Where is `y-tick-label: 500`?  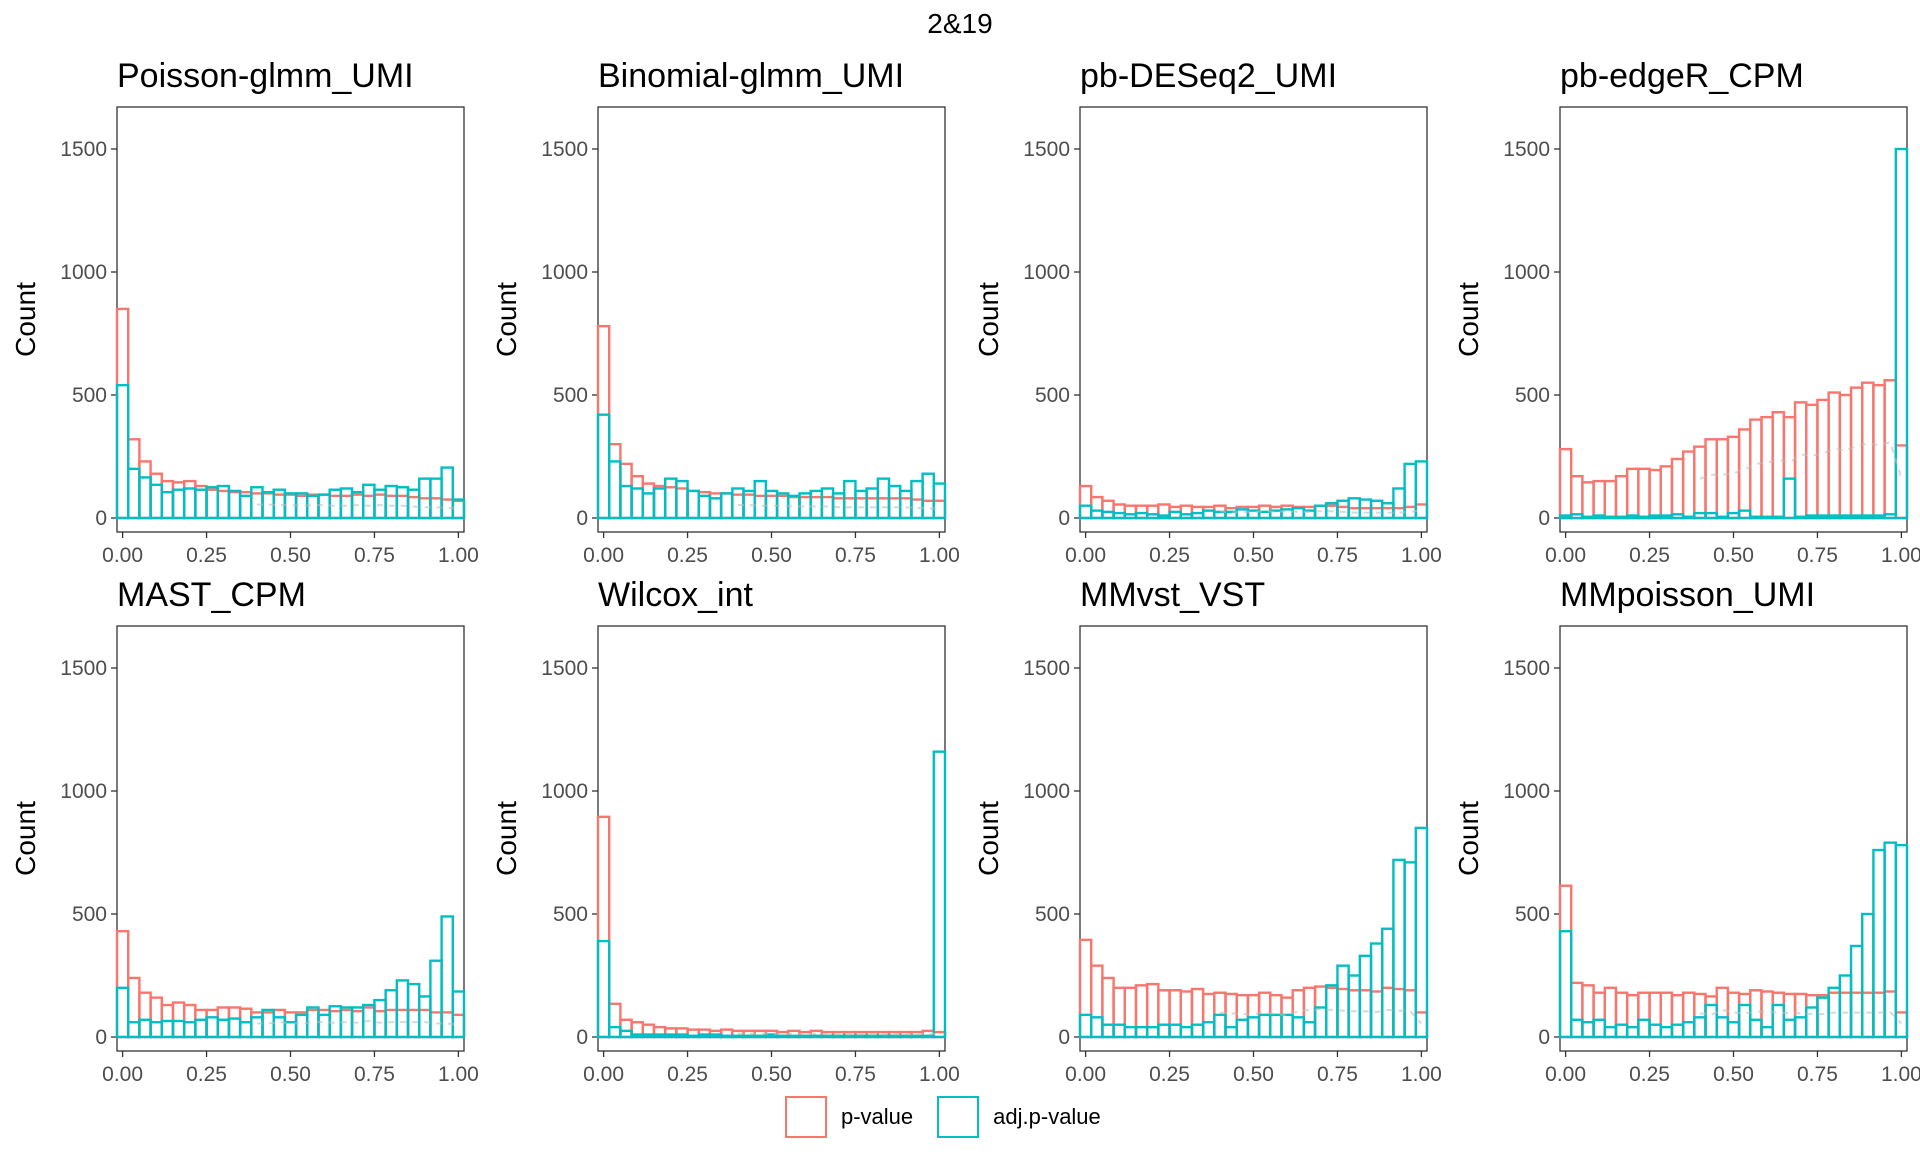
y-tick-label: 500 is located at coordinates (89, 914).